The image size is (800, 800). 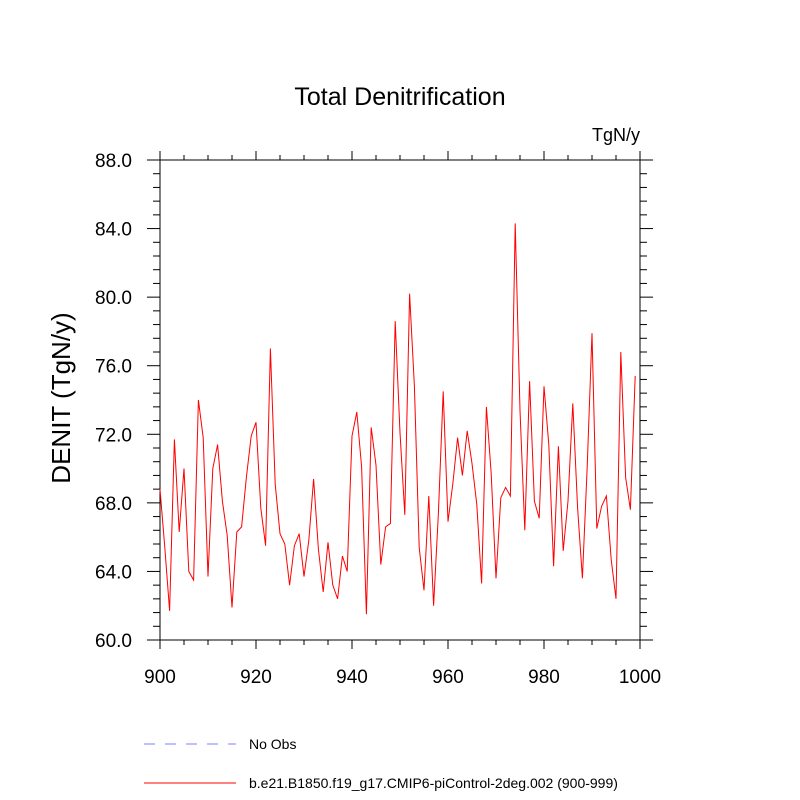 What do you see at coordinates (352, 677) in the screenshot?
I see `x-tick-label: 940` at bounding box center [352, 677].